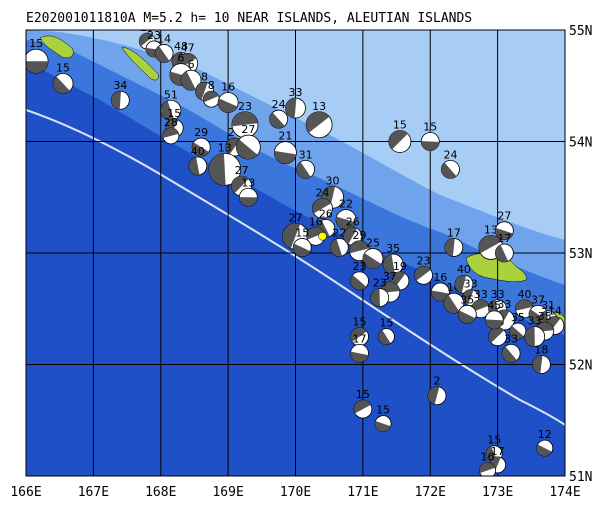 This screenshot has width=610, height=505. What do you see at coordinates (188, 47) in the screenshot?
I see `depth-label: 47` at bounding box center [188, 47].